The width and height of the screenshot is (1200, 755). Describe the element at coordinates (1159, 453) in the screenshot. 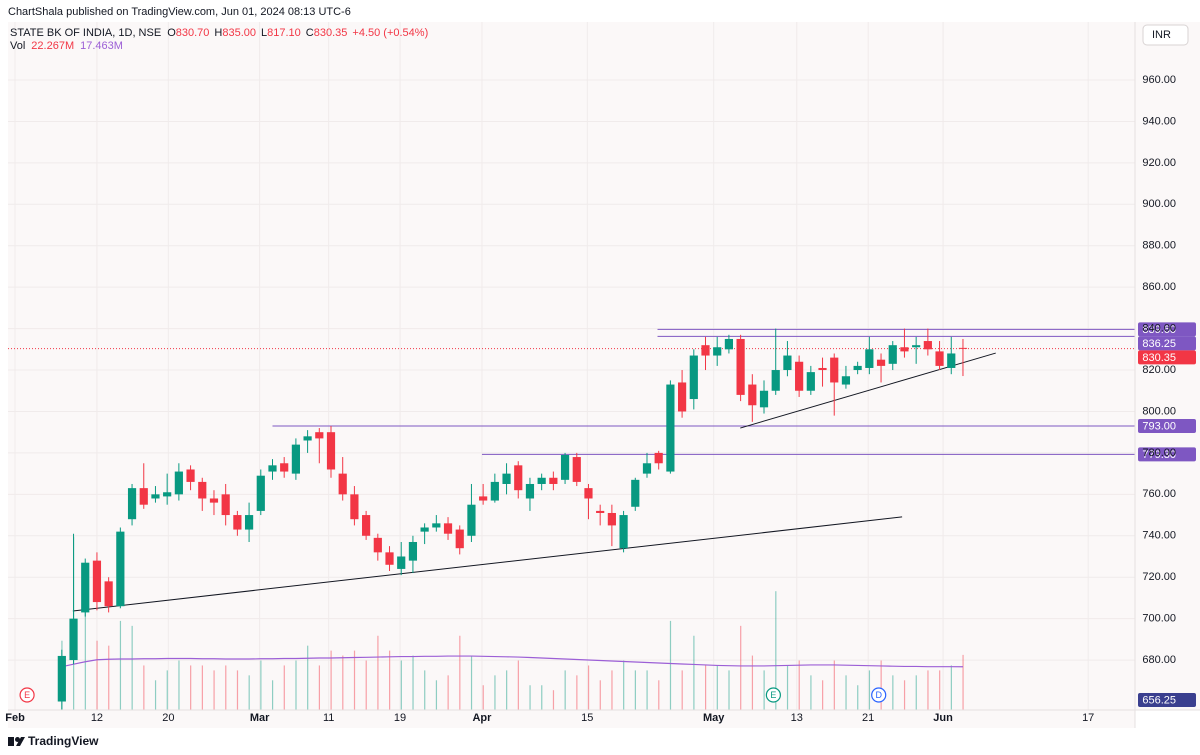

I see `y-tick-label: 780.00` at that location.